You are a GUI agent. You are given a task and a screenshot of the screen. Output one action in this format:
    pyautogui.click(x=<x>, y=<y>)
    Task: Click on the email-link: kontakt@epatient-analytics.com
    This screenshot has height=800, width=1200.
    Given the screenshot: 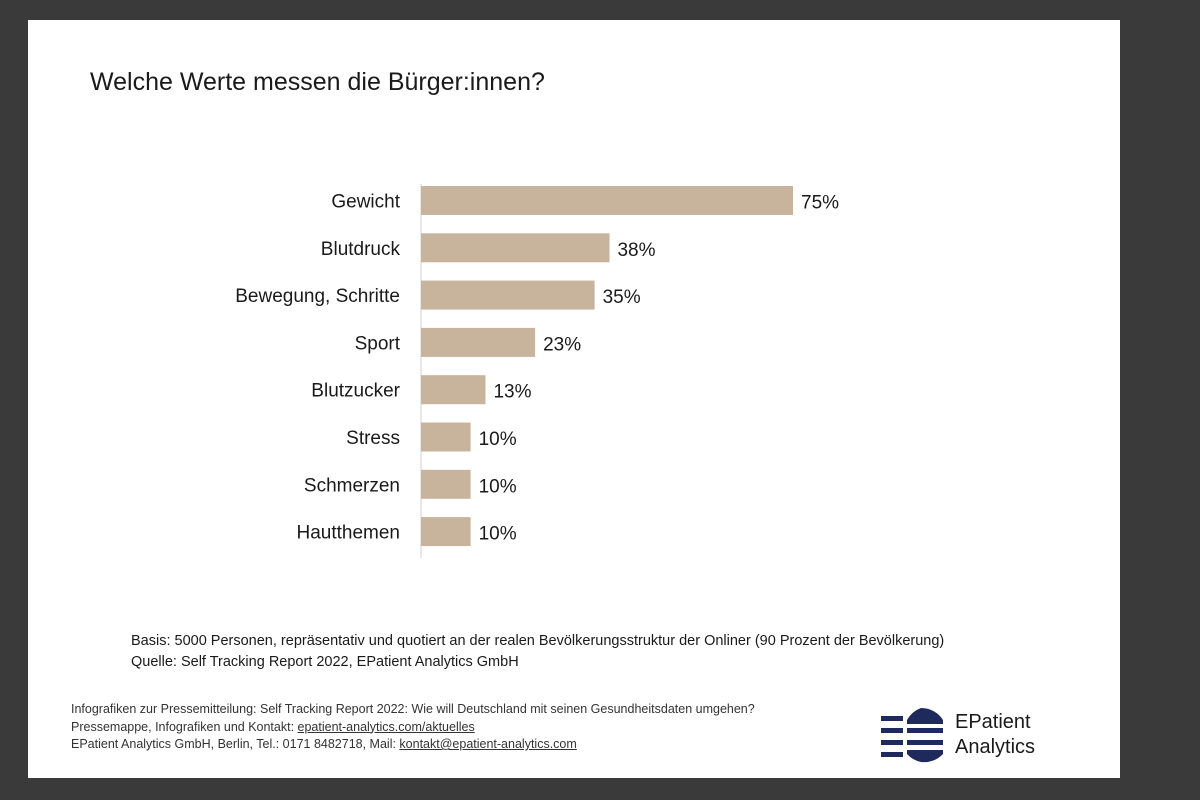 What is the action you would take?
    pyautogui.click(x=488, y=744)
    